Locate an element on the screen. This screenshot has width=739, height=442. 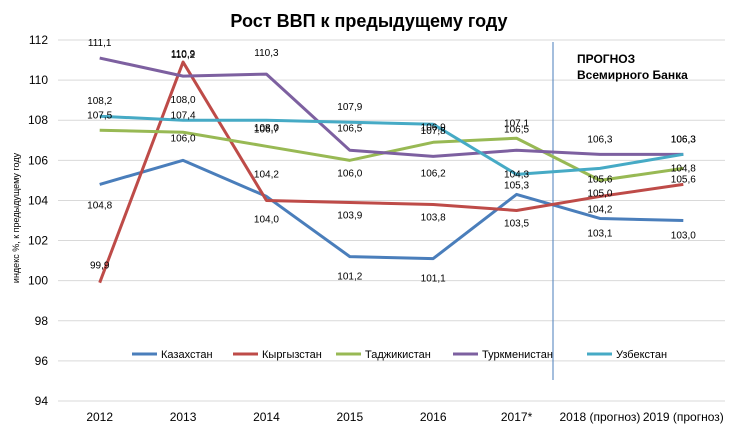
legend-item: Кыргызстан is located at coordinates (277, 355).